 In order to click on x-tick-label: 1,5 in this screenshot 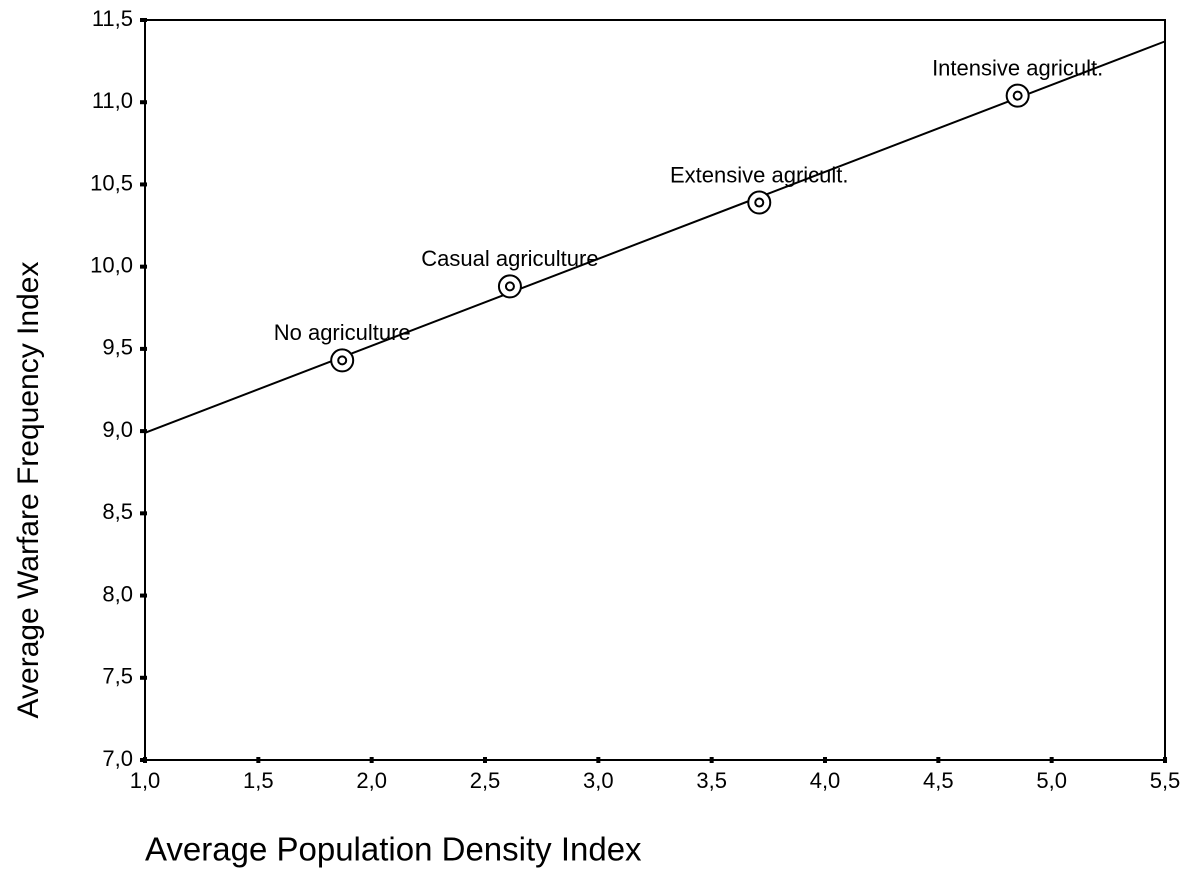, I will do `click(258, 780)`.